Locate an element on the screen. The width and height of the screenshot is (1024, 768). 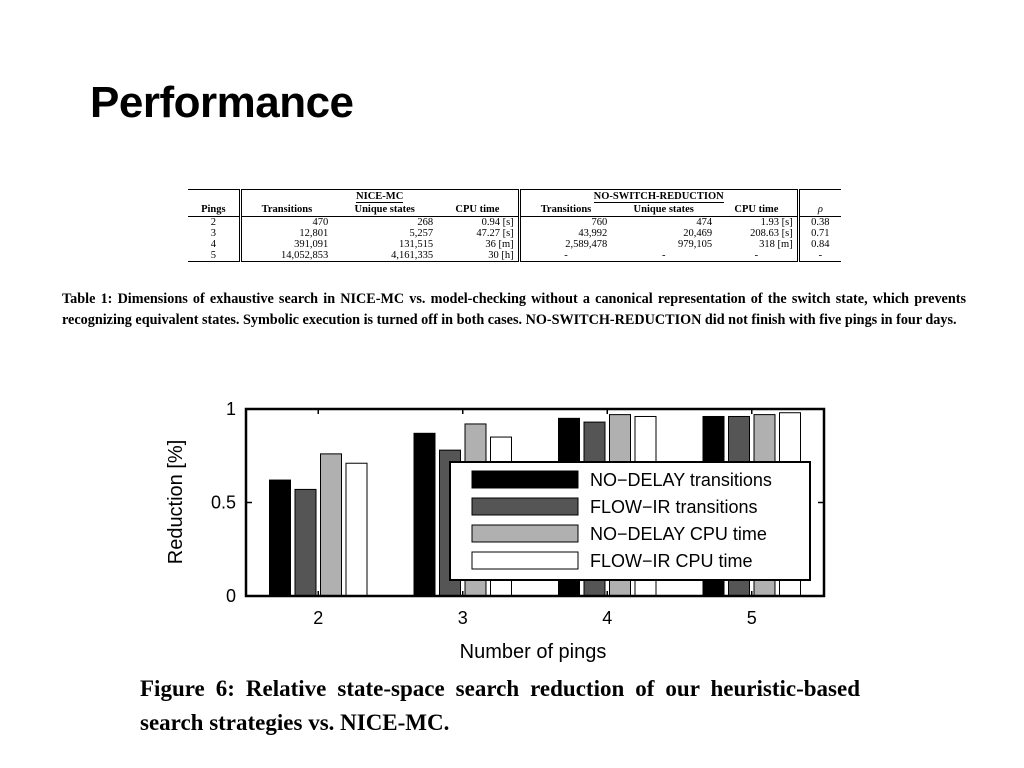
table-cell: 4,161,335 is located at coordinates (412, 255).